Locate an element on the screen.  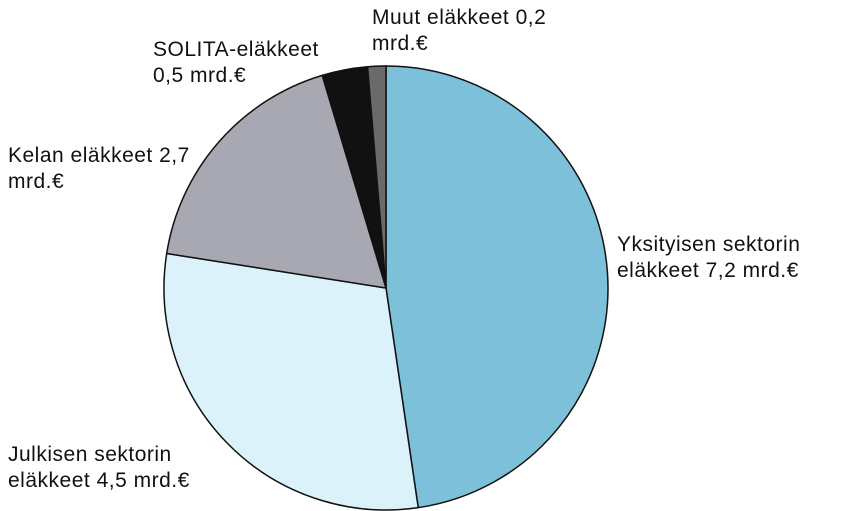
value-label: 4,5 mrd.€ is located at coordinates (143, 480).